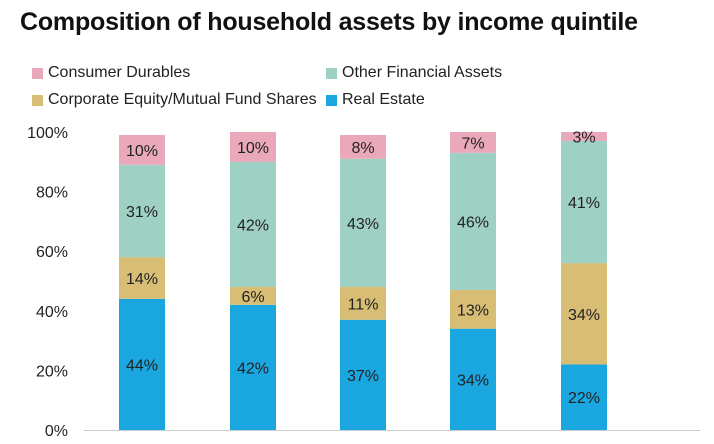  I want to click on data-label-corporate-equity-mutual-fund-shares: 6%, so click(252, 297).